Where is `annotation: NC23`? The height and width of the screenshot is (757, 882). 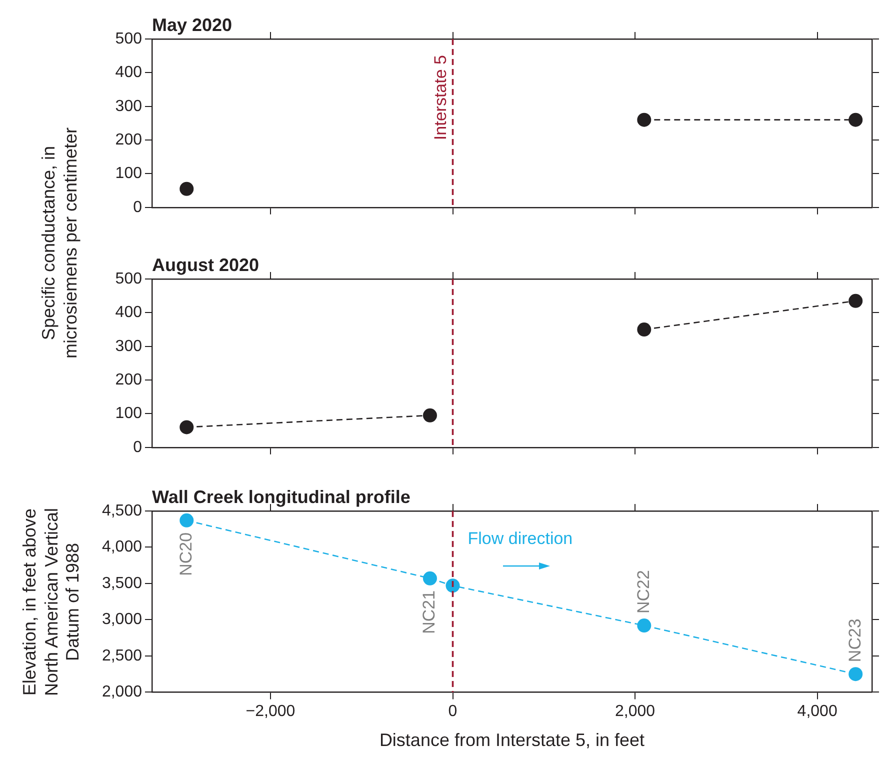
annotation: NC23 is located at coordinates (854, 640).